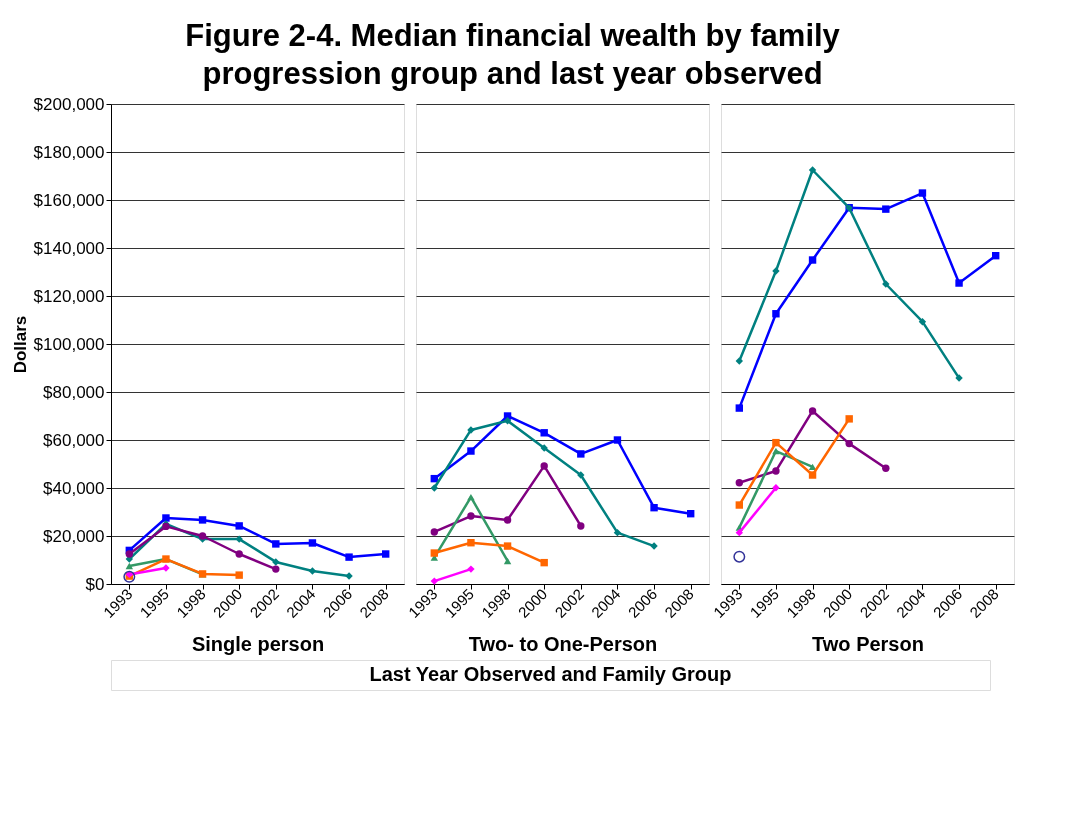 The image size is (1076, 836). What do you see at coordinates (20, 344) in the screenshot?
I see `y-axis-title: Dollars` at bounding box center [20, 344].